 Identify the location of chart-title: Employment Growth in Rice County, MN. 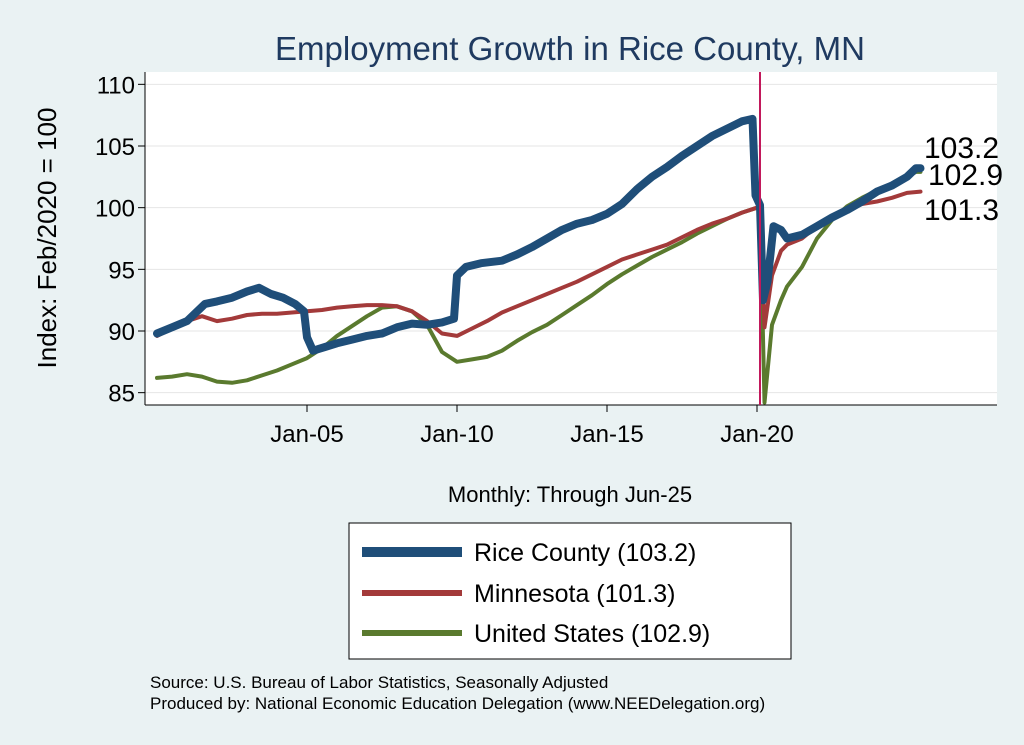
(570, 48).